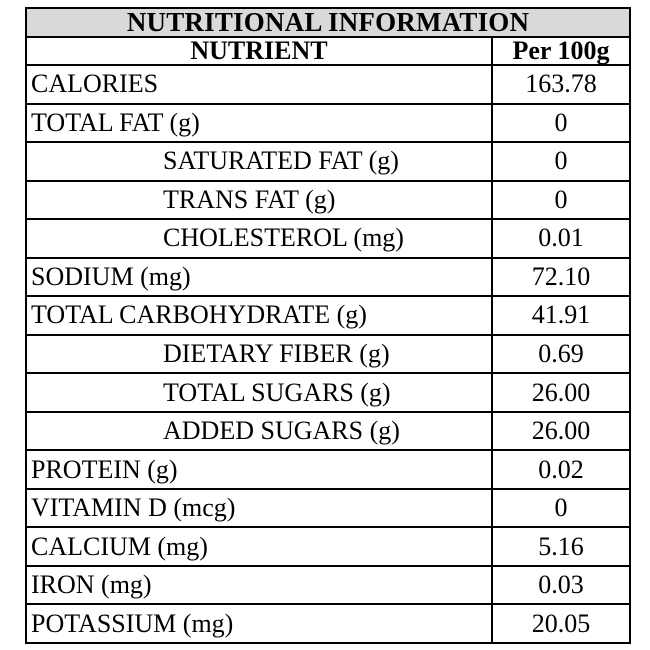  I want to click on table-row: TOTAL FAT (g) 0, so click(328, 123).